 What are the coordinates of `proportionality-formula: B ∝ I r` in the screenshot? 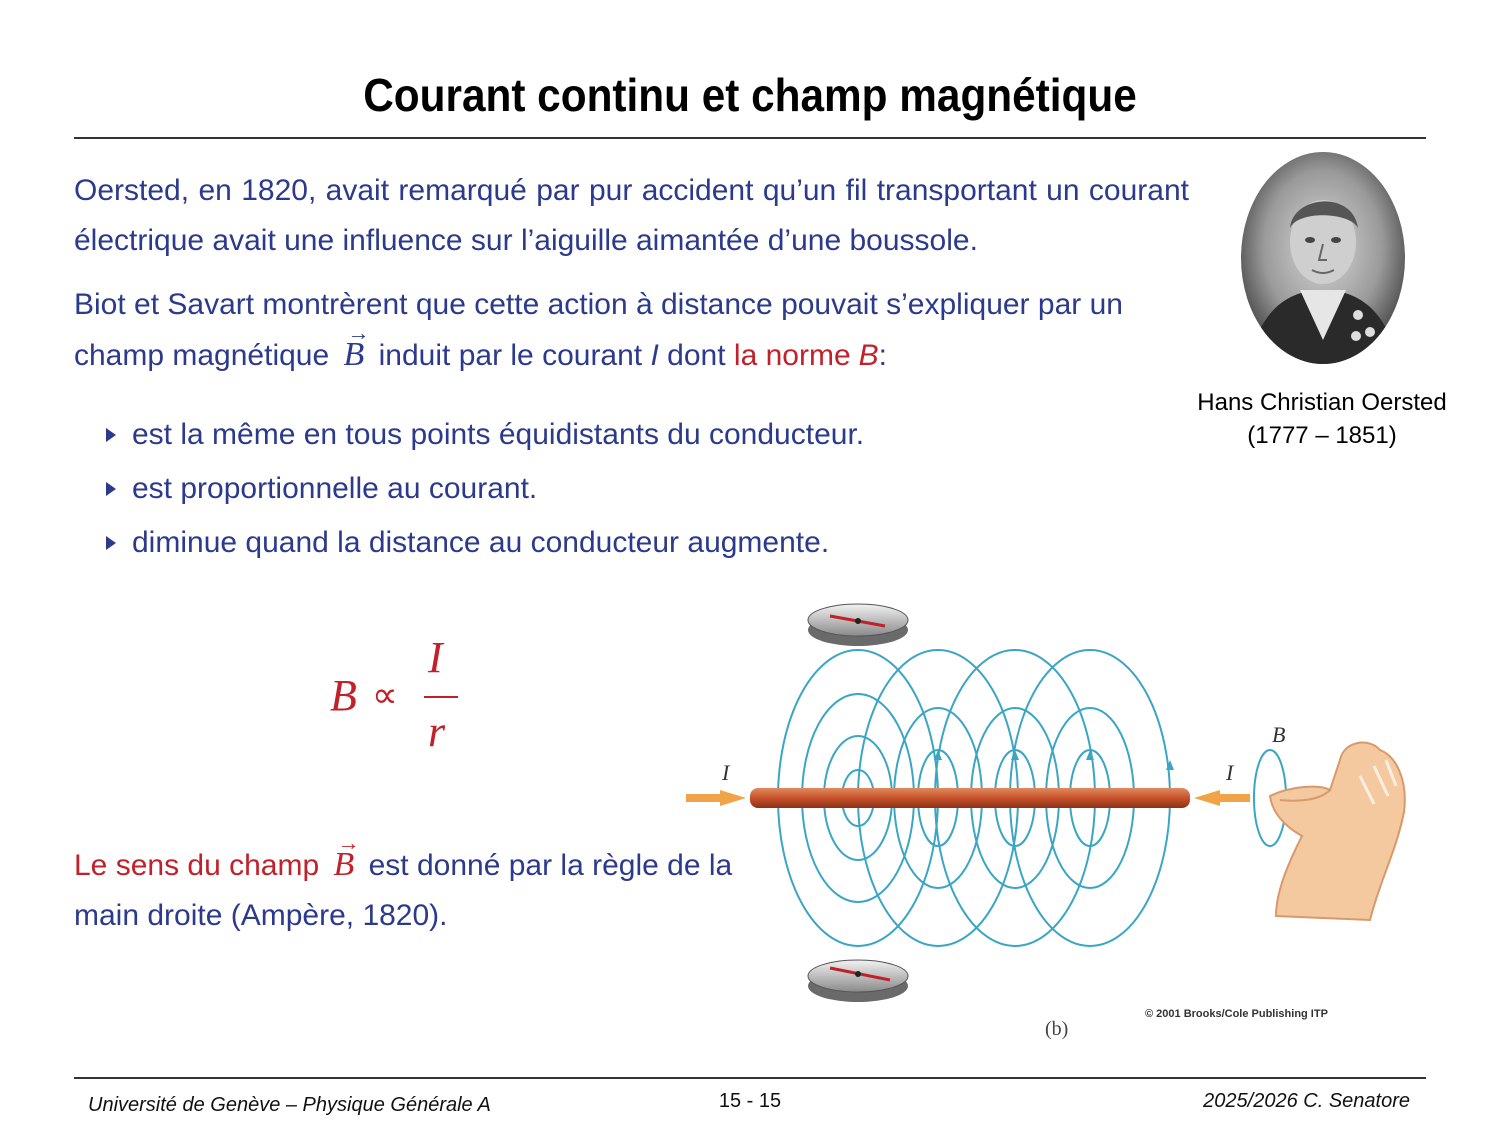 It's located at (405, 696).